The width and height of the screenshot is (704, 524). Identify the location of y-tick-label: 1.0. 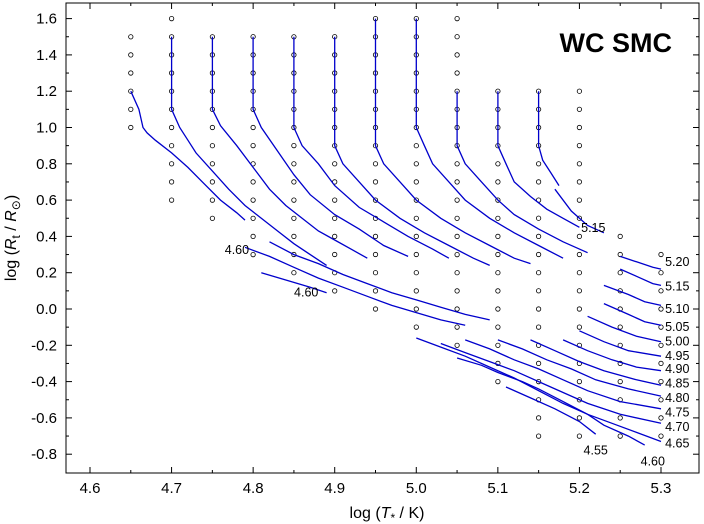
(46, 128).